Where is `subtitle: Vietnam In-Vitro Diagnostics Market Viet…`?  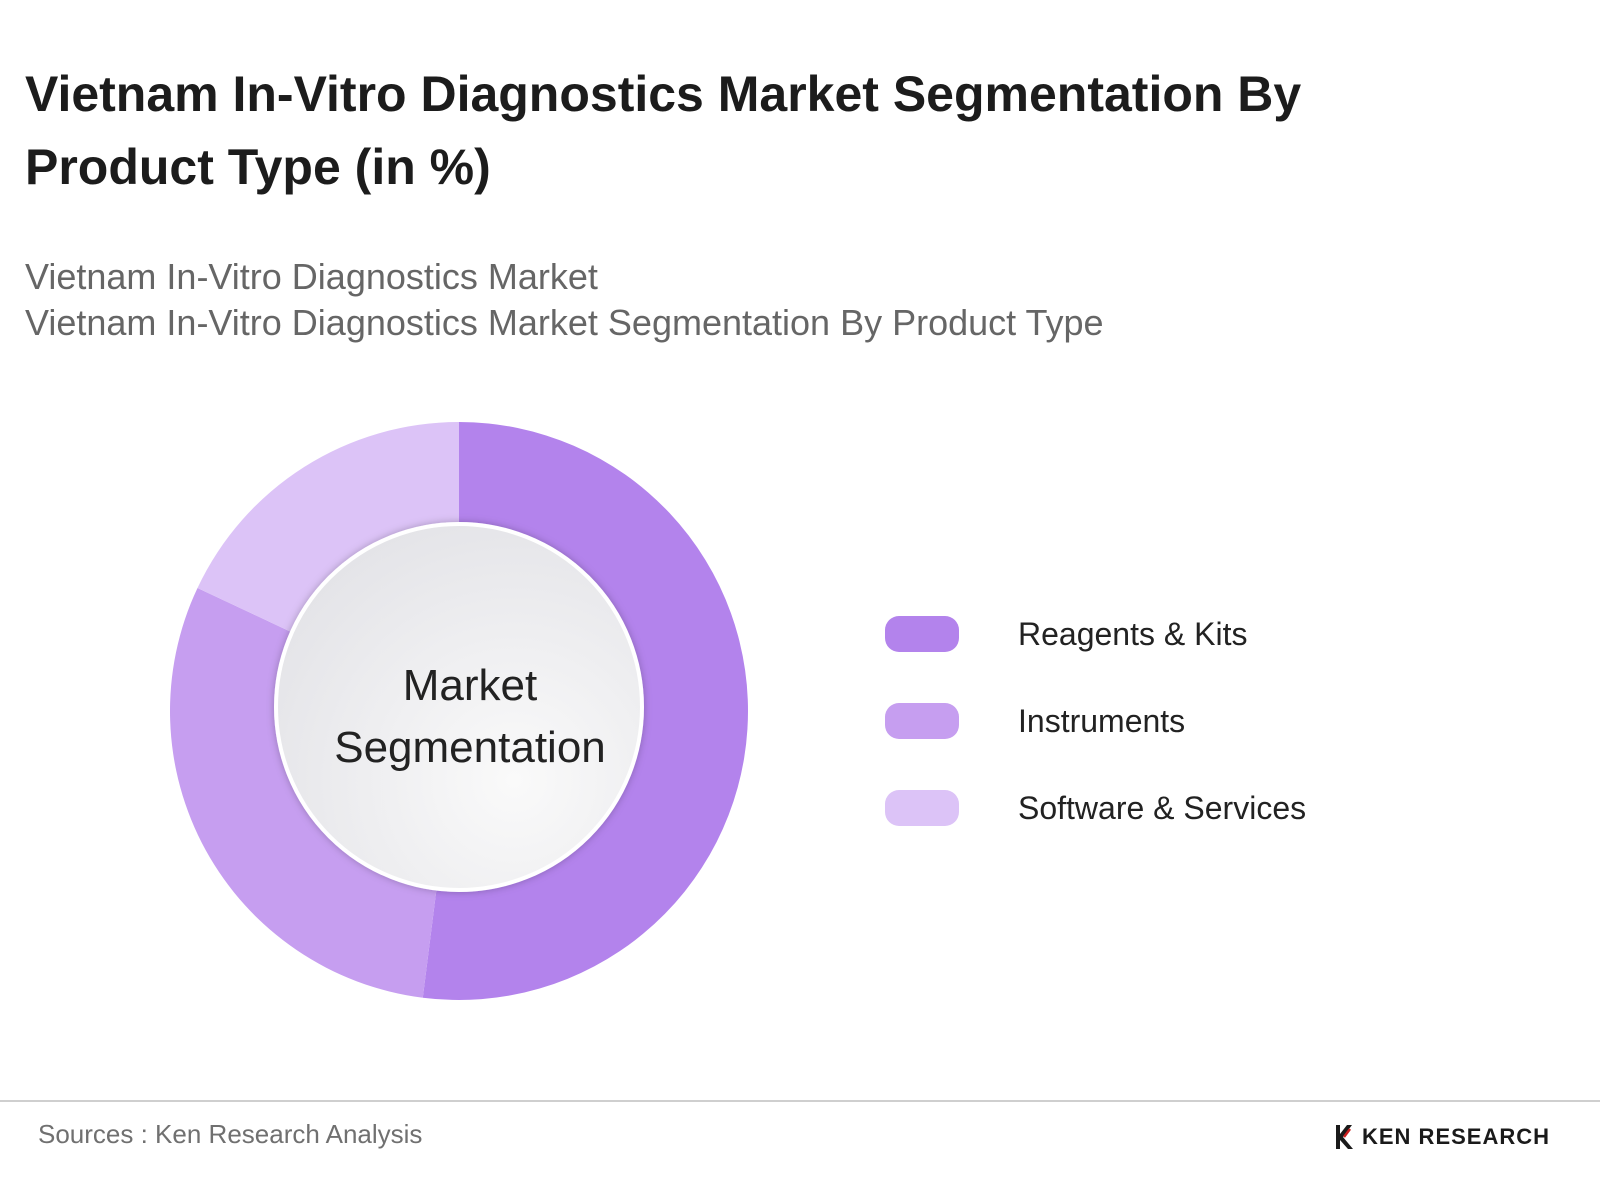
subtitle: Vietnam In-Vitro Diagnostics Market Viet… is located at coordinates (564, 300).